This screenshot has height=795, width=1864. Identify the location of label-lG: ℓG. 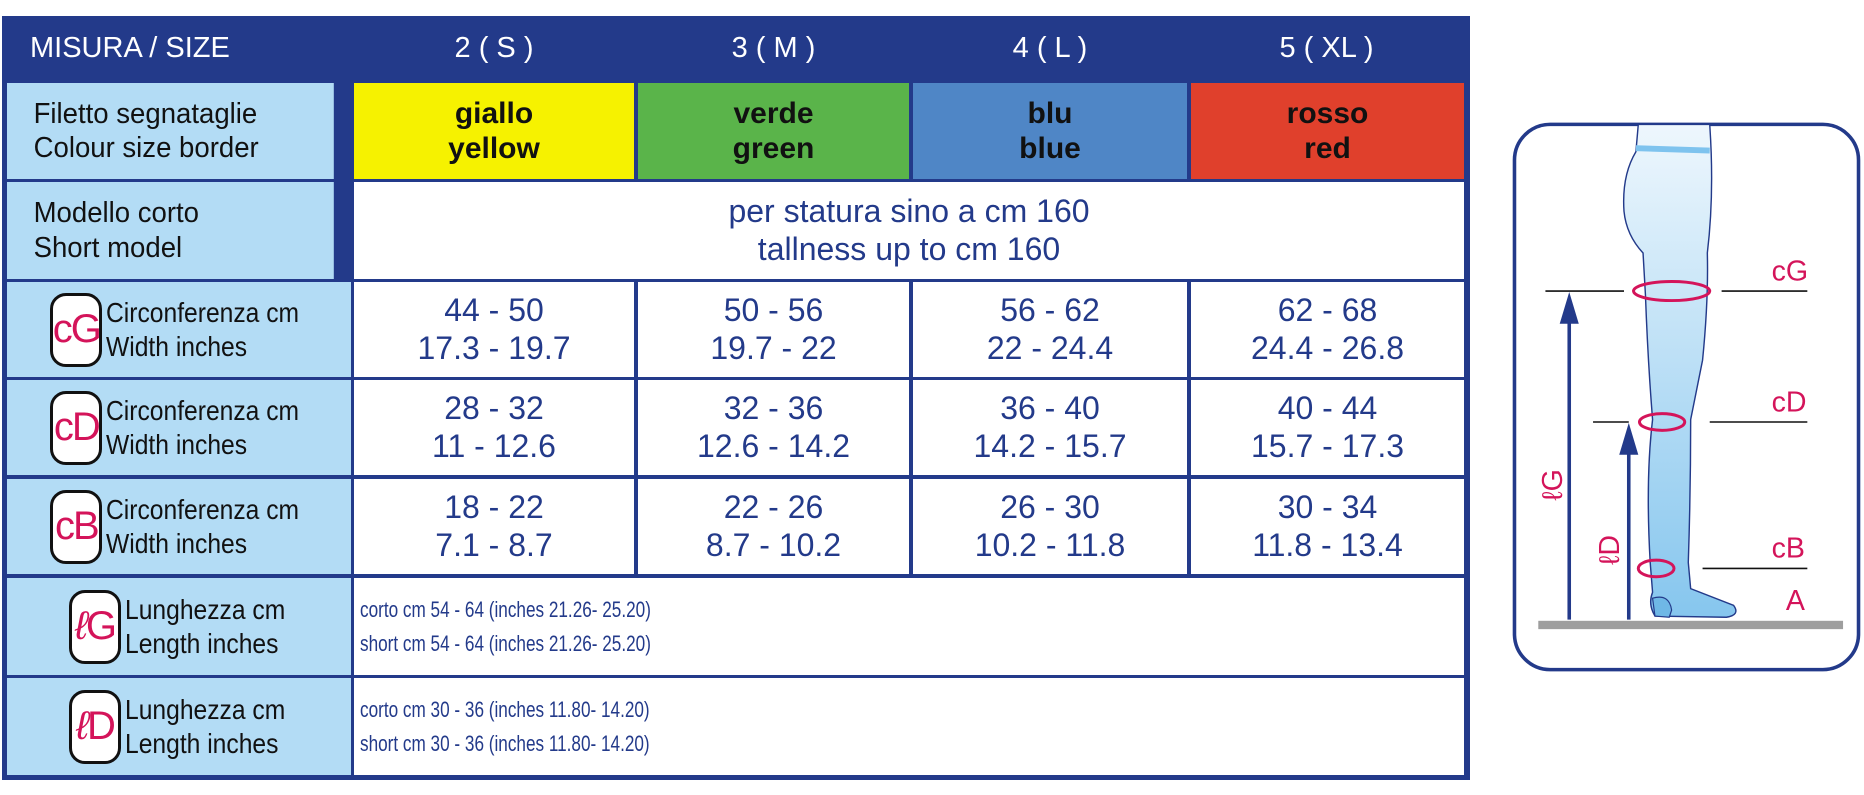
(1553, 484).